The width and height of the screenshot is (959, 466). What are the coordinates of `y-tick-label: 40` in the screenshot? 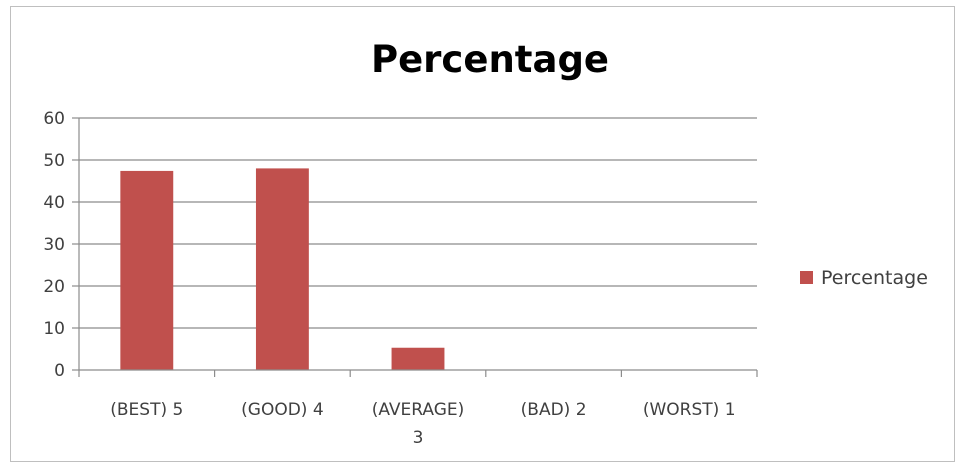 It's located at (54, 203).